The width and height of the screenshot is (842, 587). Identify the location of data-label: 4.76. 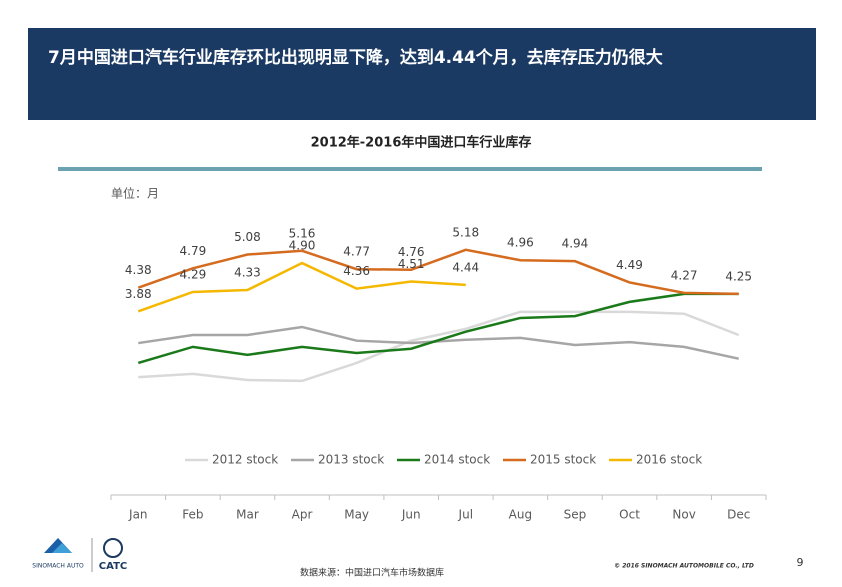
(411, 252).